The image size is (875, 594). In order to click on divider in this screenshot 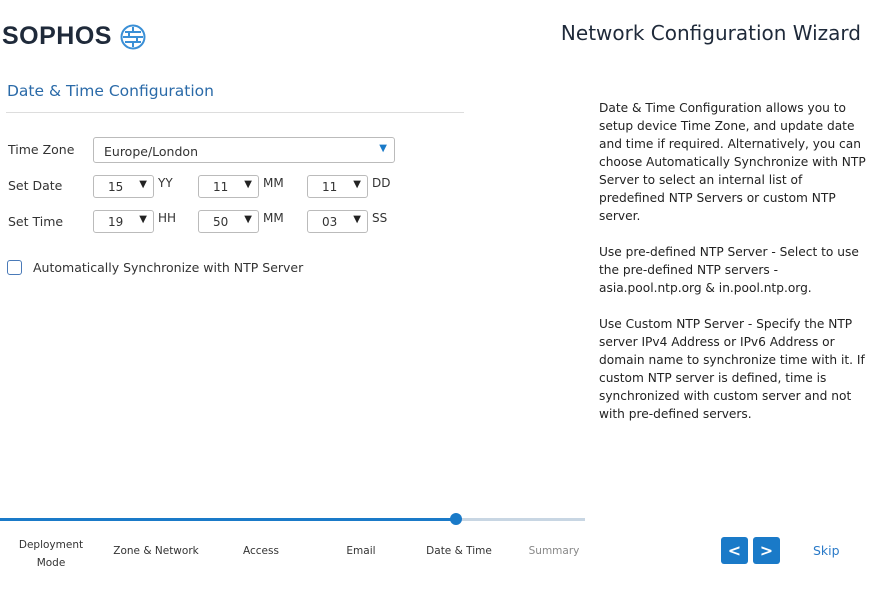, I will do `click(235, 112)`.